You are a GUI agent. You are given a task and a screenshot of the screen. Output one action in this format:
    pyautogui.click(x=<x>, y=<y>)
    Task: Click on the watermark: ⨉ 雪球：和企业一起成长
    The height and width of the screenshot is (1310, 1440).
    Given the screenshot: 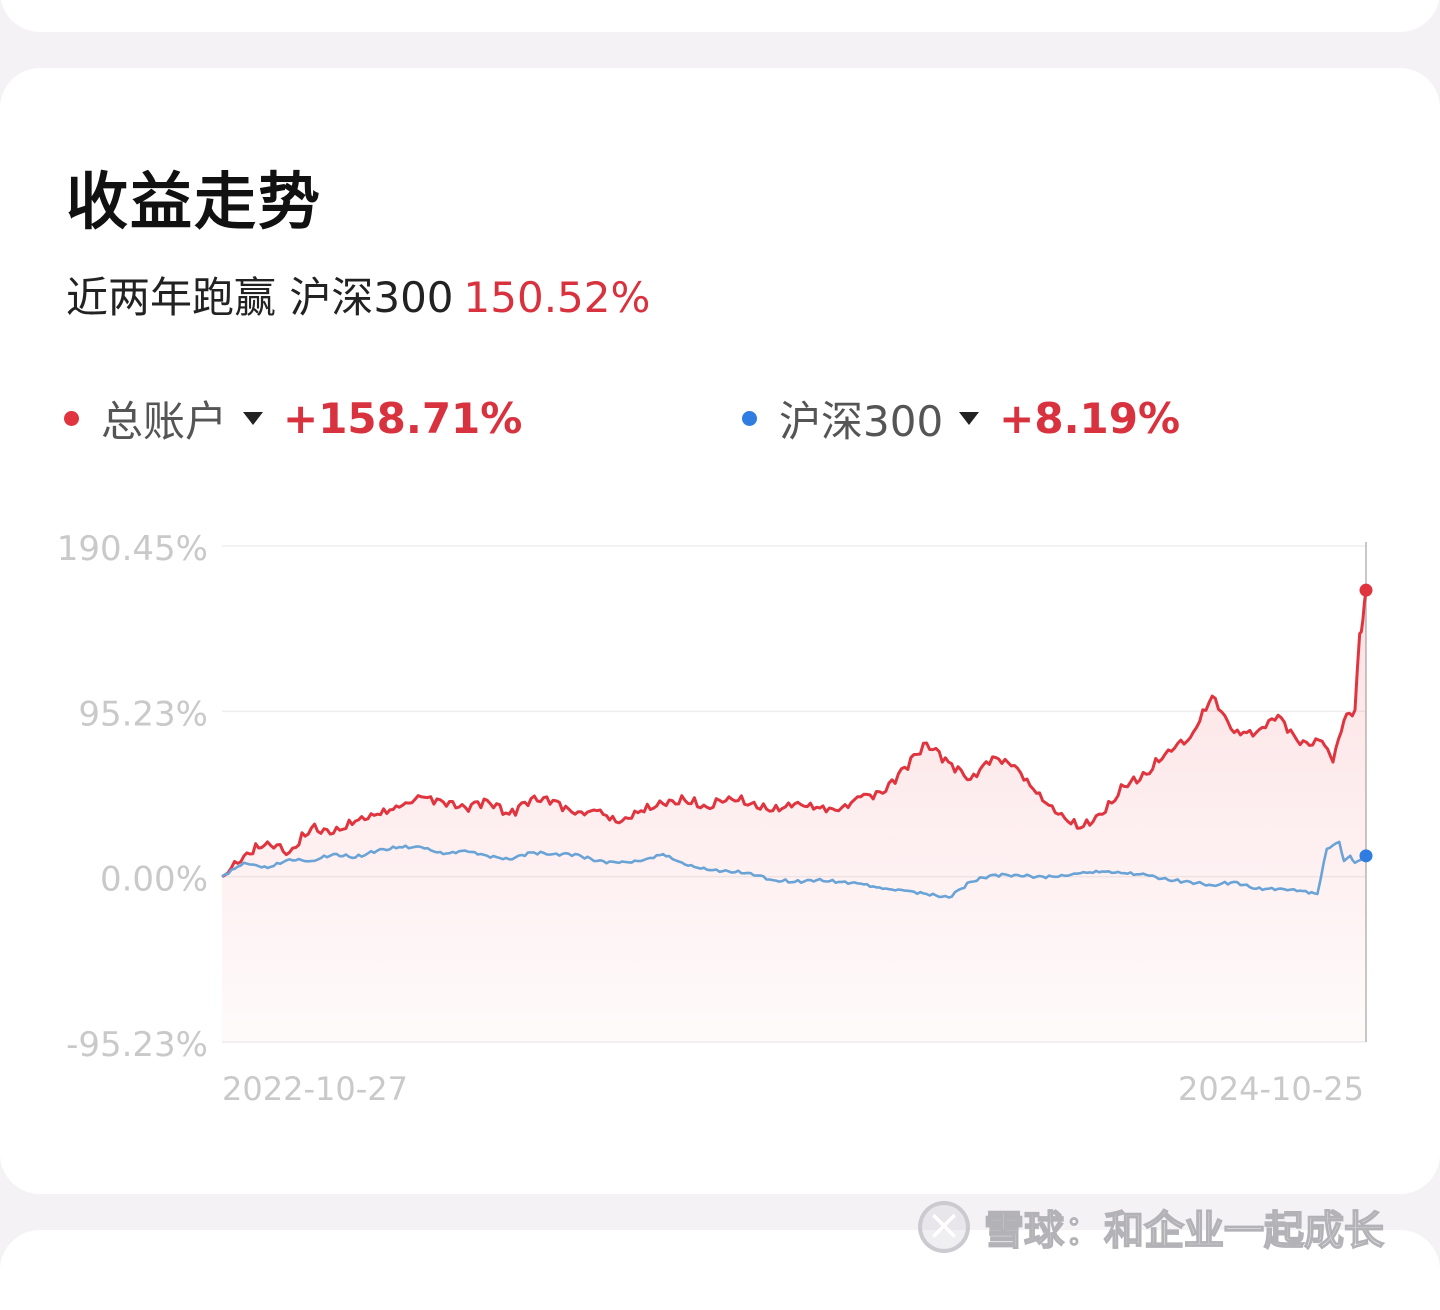 What is the action you would take?
    pyautogui.click(x=1151, y=1227)
    